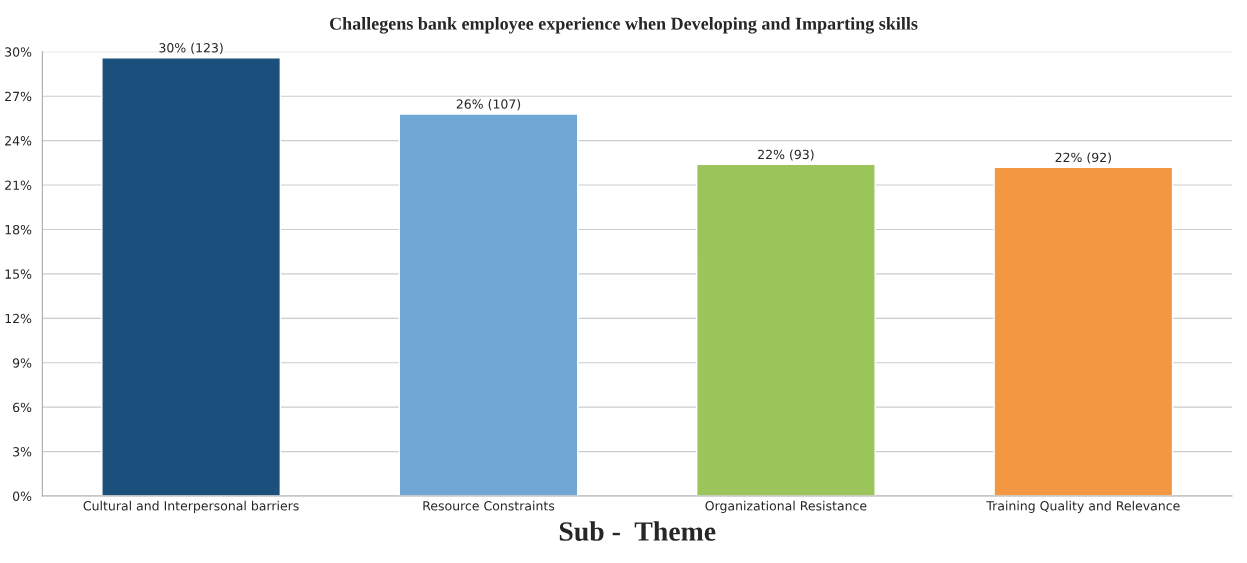  Describe the element at coordinates (18, 229) in the screenshot. I see `y-tick-label: 18%` at that location.